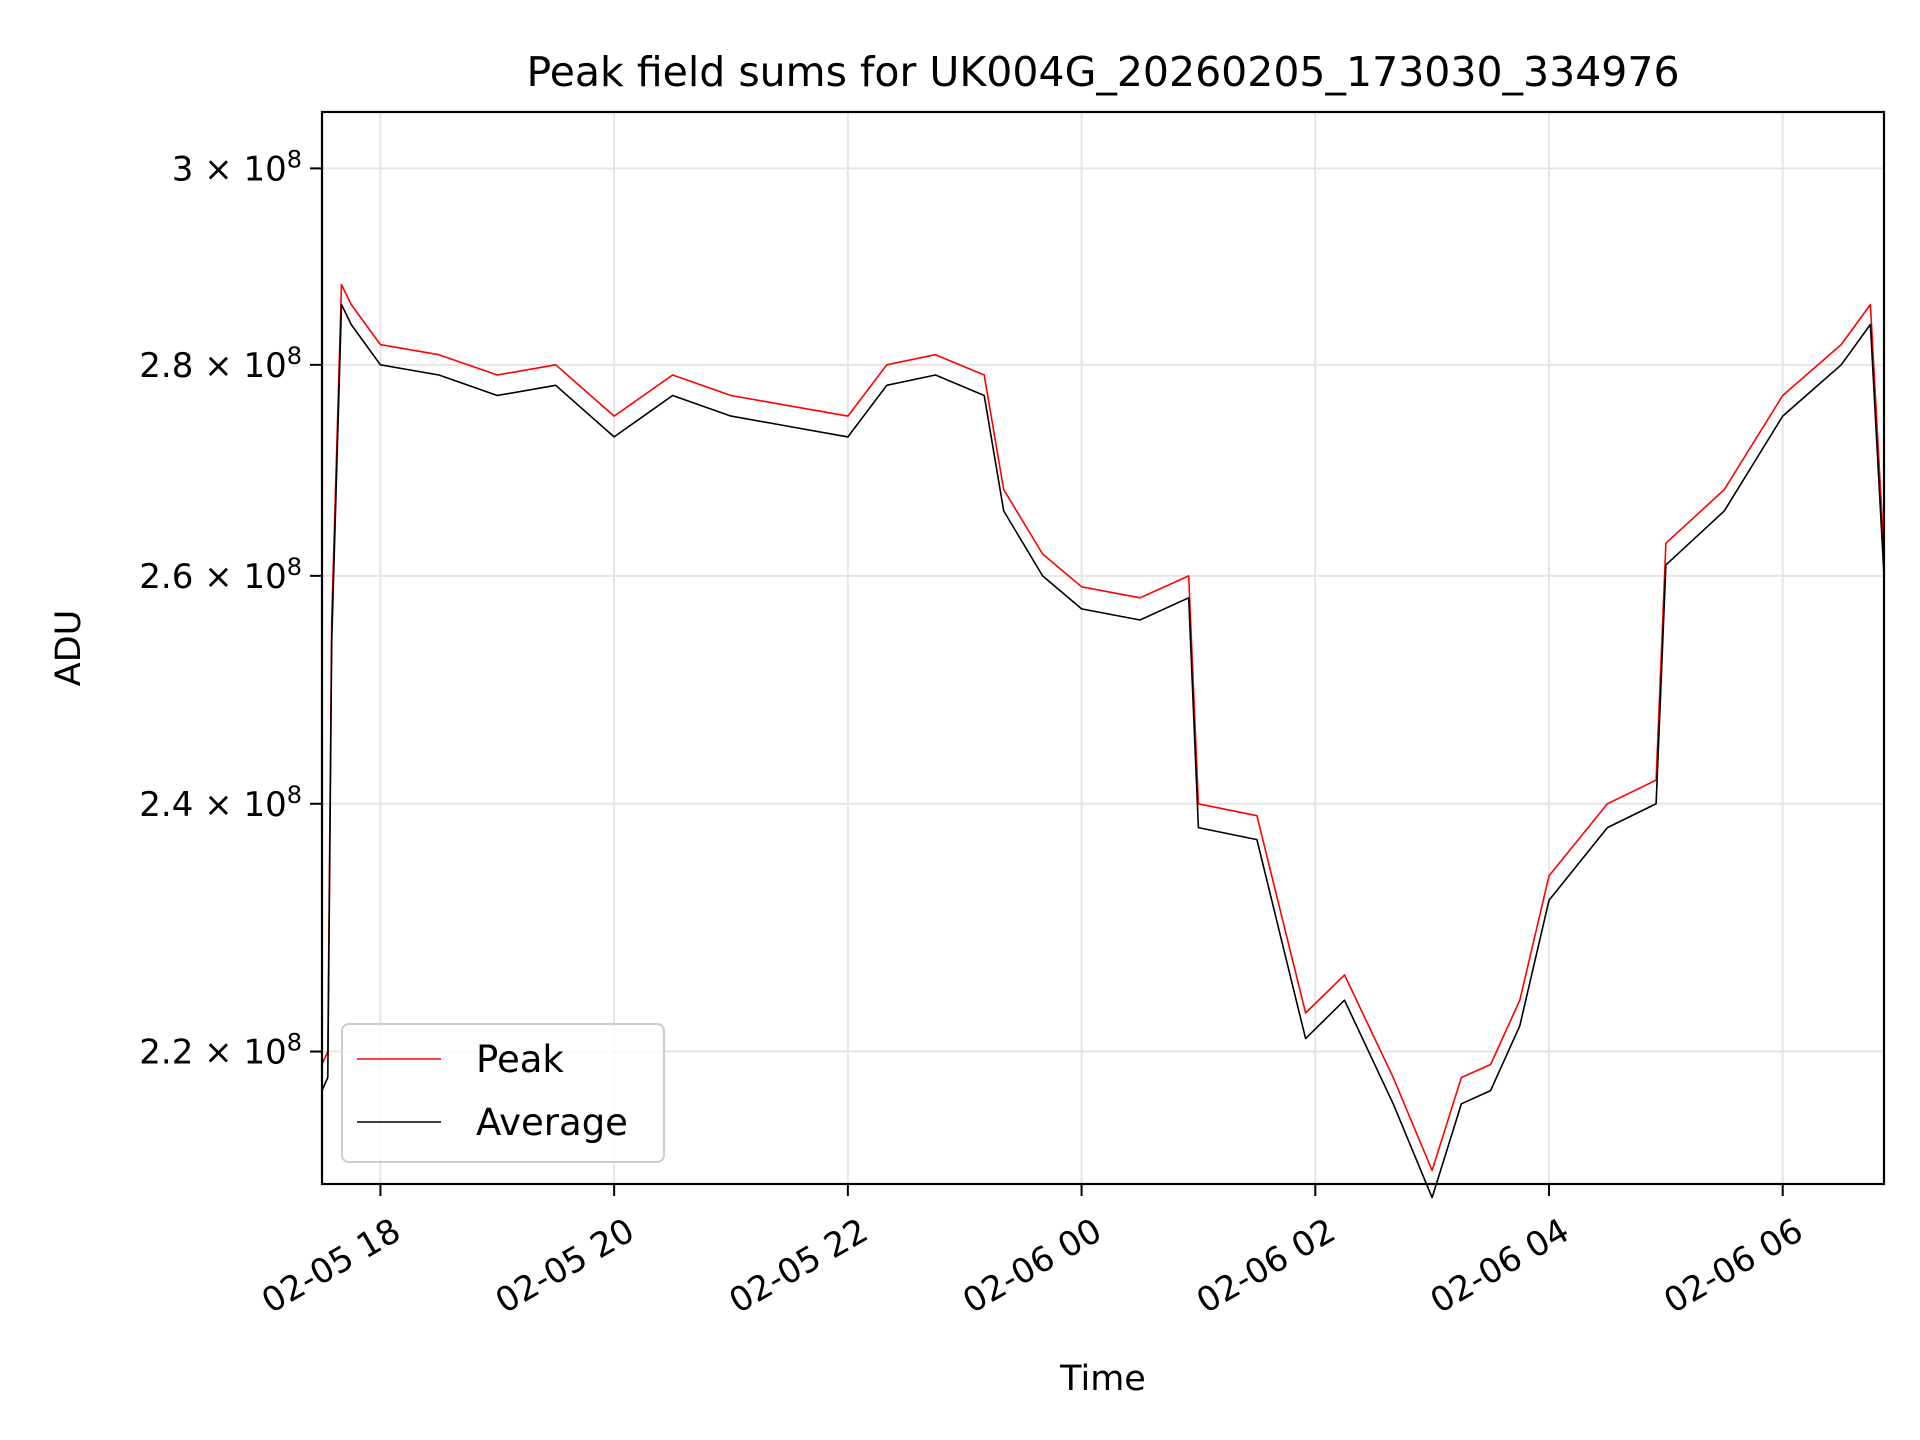  What do you see at coordinates (220, 364) in the screenshot?
I see `y-tick-label: 2.8 × 108` at bounding box center [220, 364].